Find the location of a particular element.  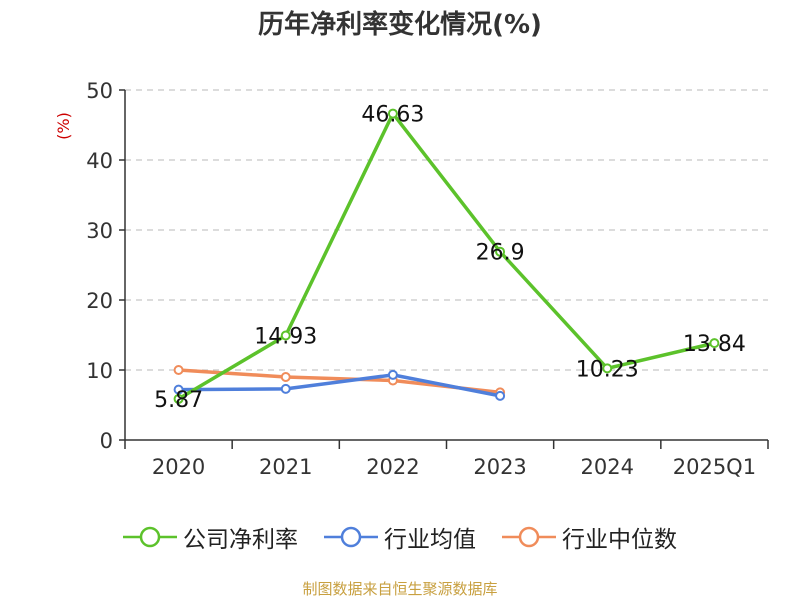

data-label: 14.93 is located at coordinates (285, 336).